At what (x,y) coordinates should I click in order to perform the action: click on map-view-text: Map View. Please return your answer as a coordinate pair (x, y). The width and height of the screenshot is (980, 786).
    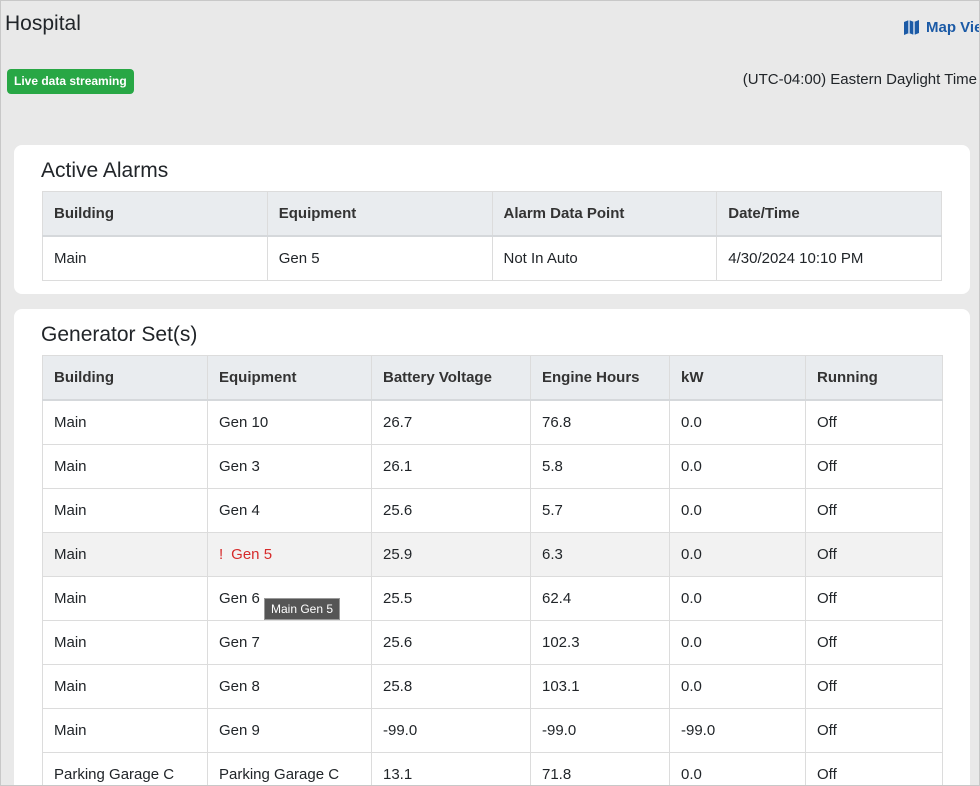
    Looking at the image, I should click on (952, 27).